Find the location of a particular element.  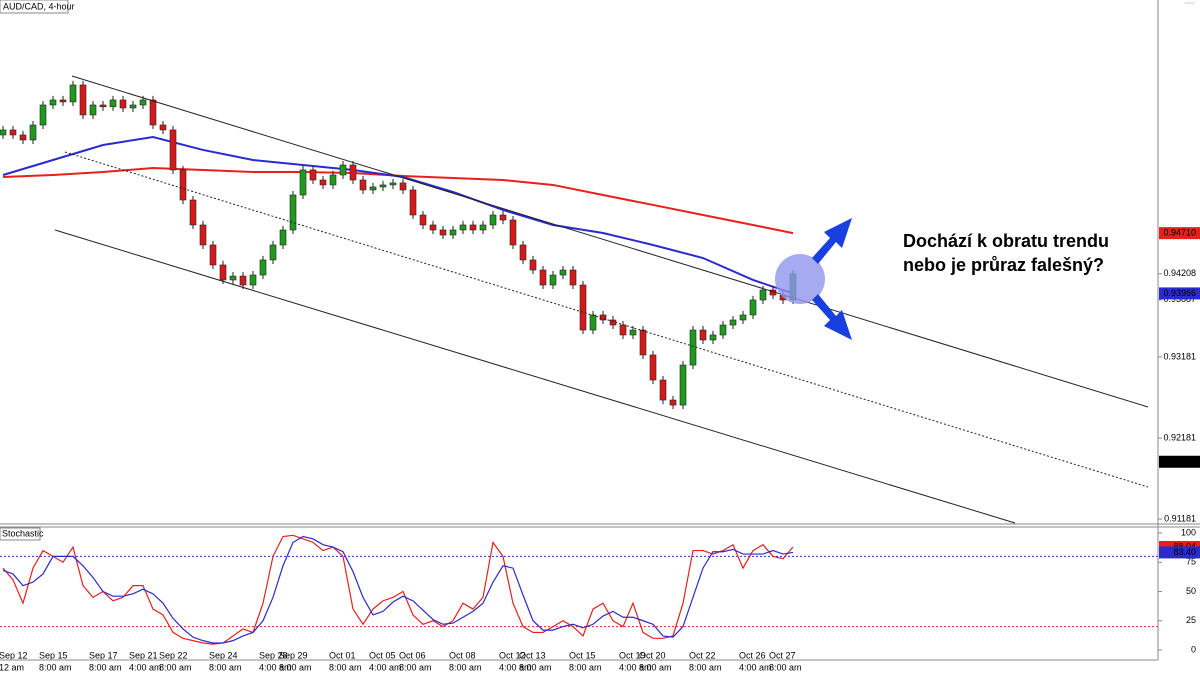

moving-average is located at coordinates (398, 201).